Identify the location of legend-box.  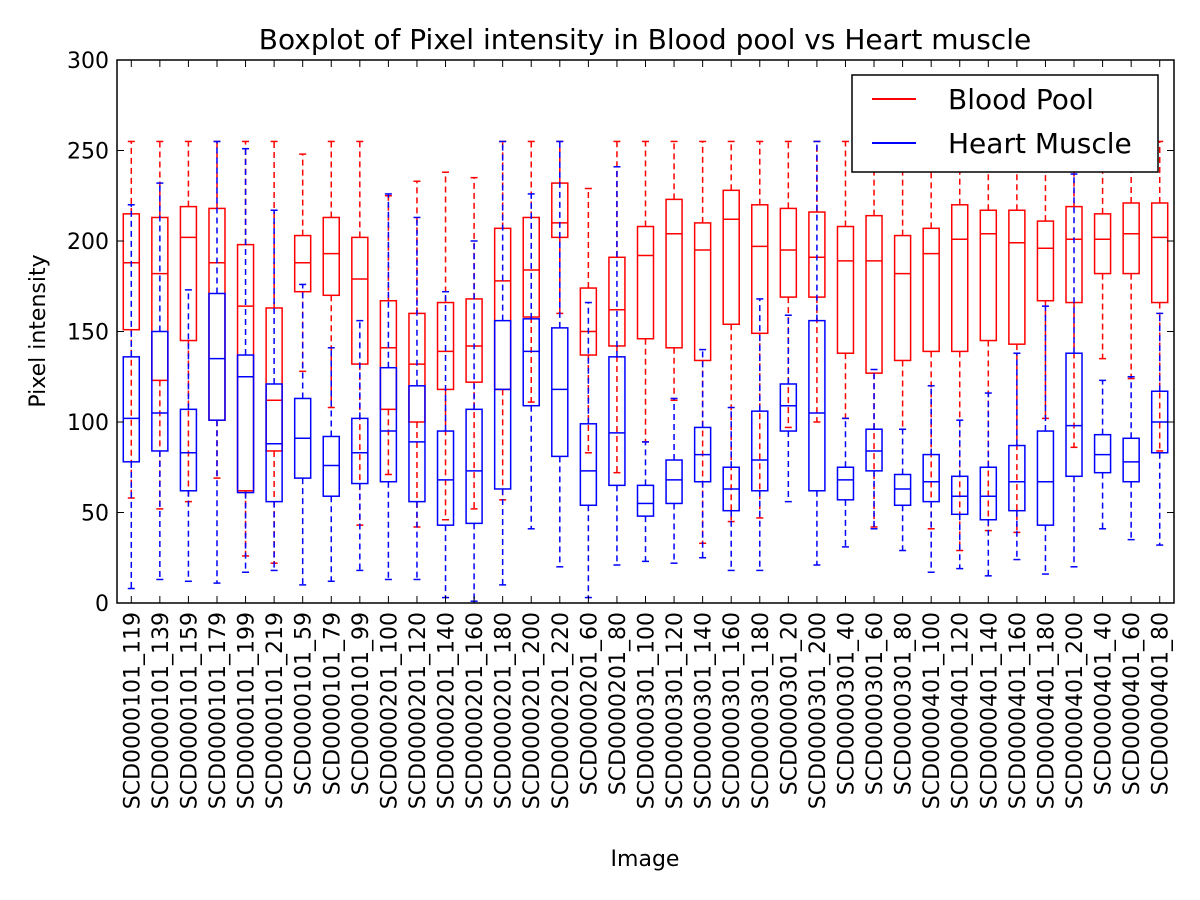
(1005, 123).